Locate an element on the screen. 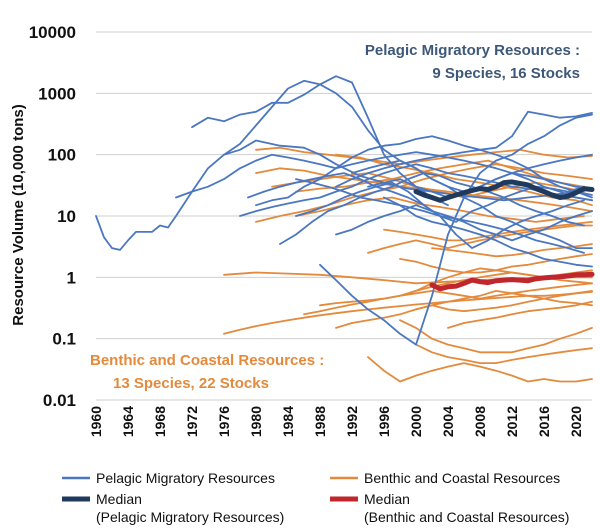 Image resolution: width=600 pixels, height=529 pixels. x-tick-label: 2020 is located at coordinates (576, 421).